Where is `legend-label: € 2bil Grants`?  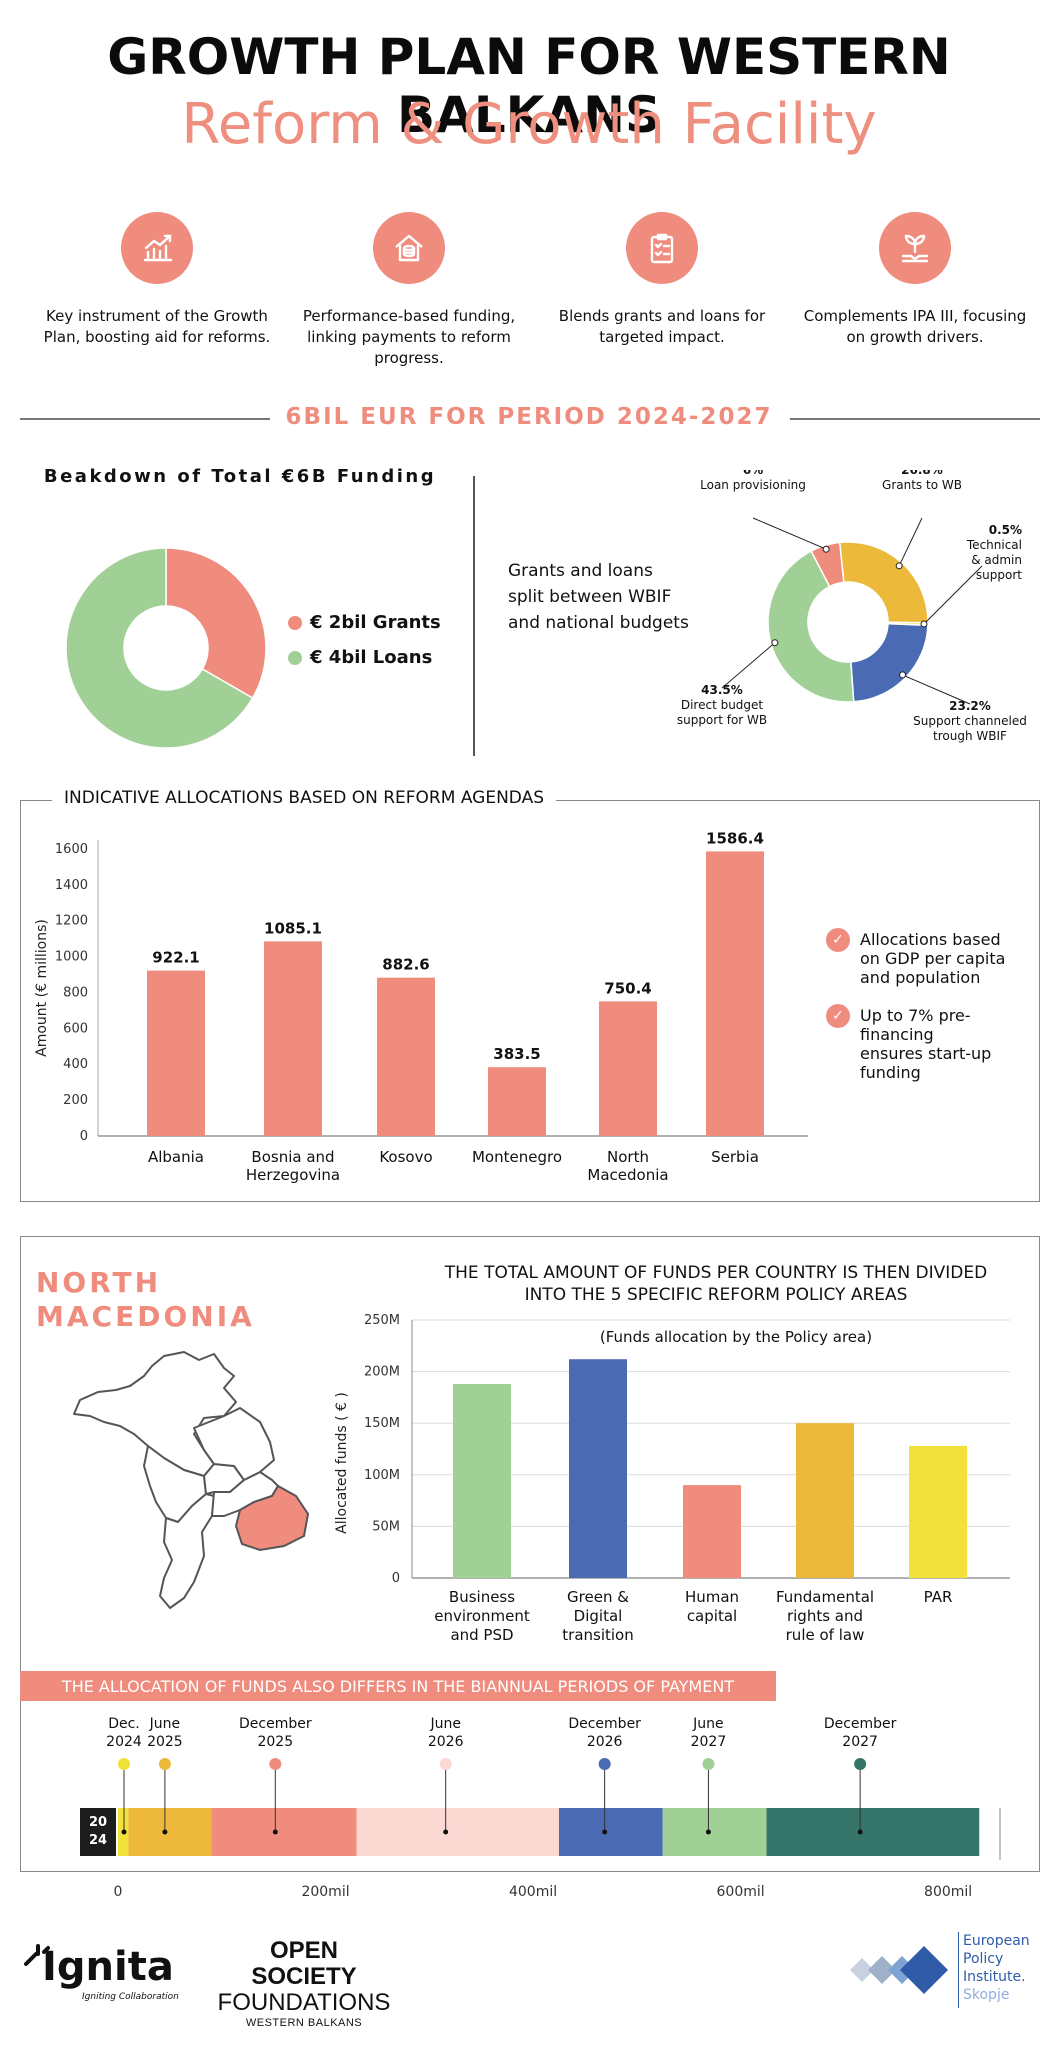 legend-label: € 2bil Grants is located at coordinates (375, 622).